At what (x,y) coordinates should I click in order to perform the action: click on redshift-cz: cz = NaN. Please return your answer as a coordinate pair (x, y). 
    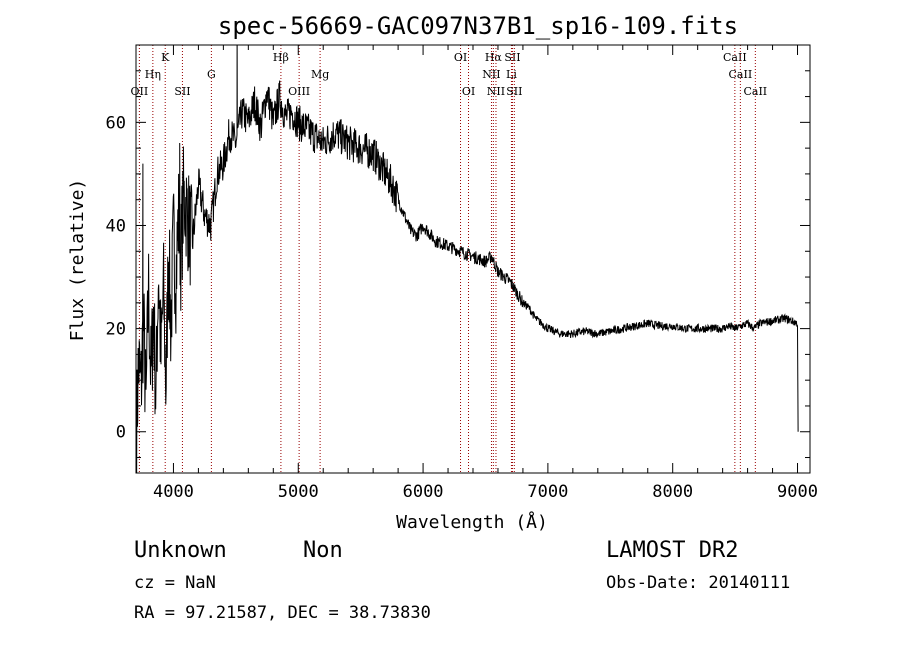
    Looking at the image, I should click on (175, 583).